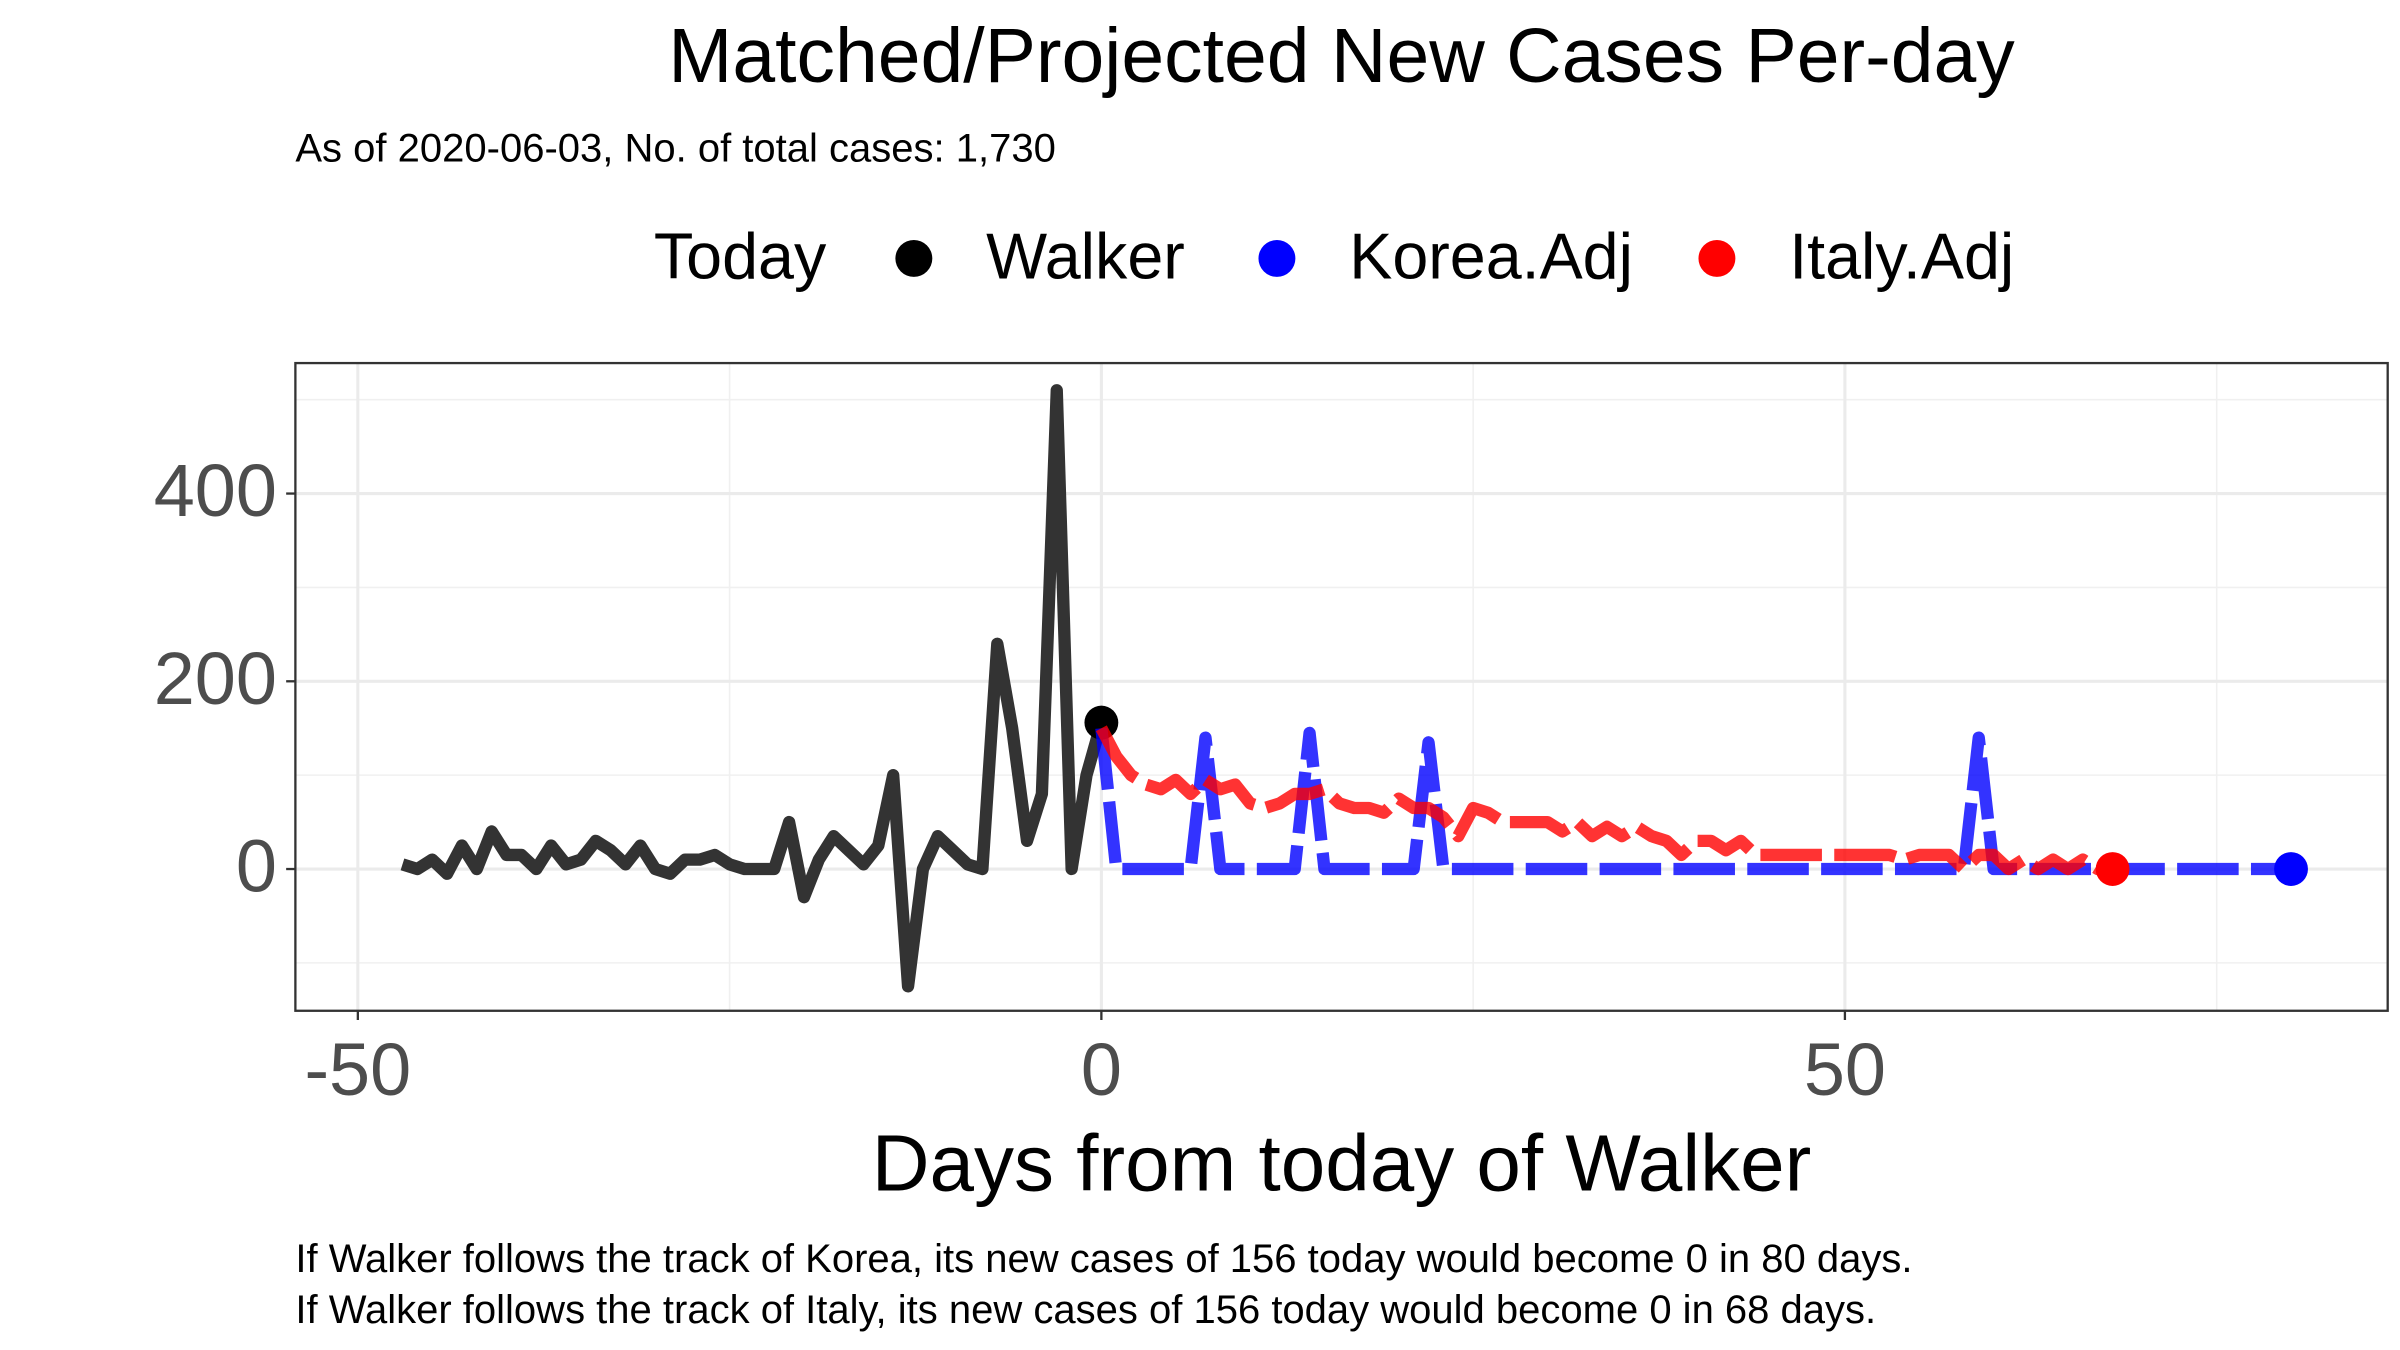 The height and width of the screenshot is (1350, 2400). I want to click on y-tick-label: 0, so click(256, 866).